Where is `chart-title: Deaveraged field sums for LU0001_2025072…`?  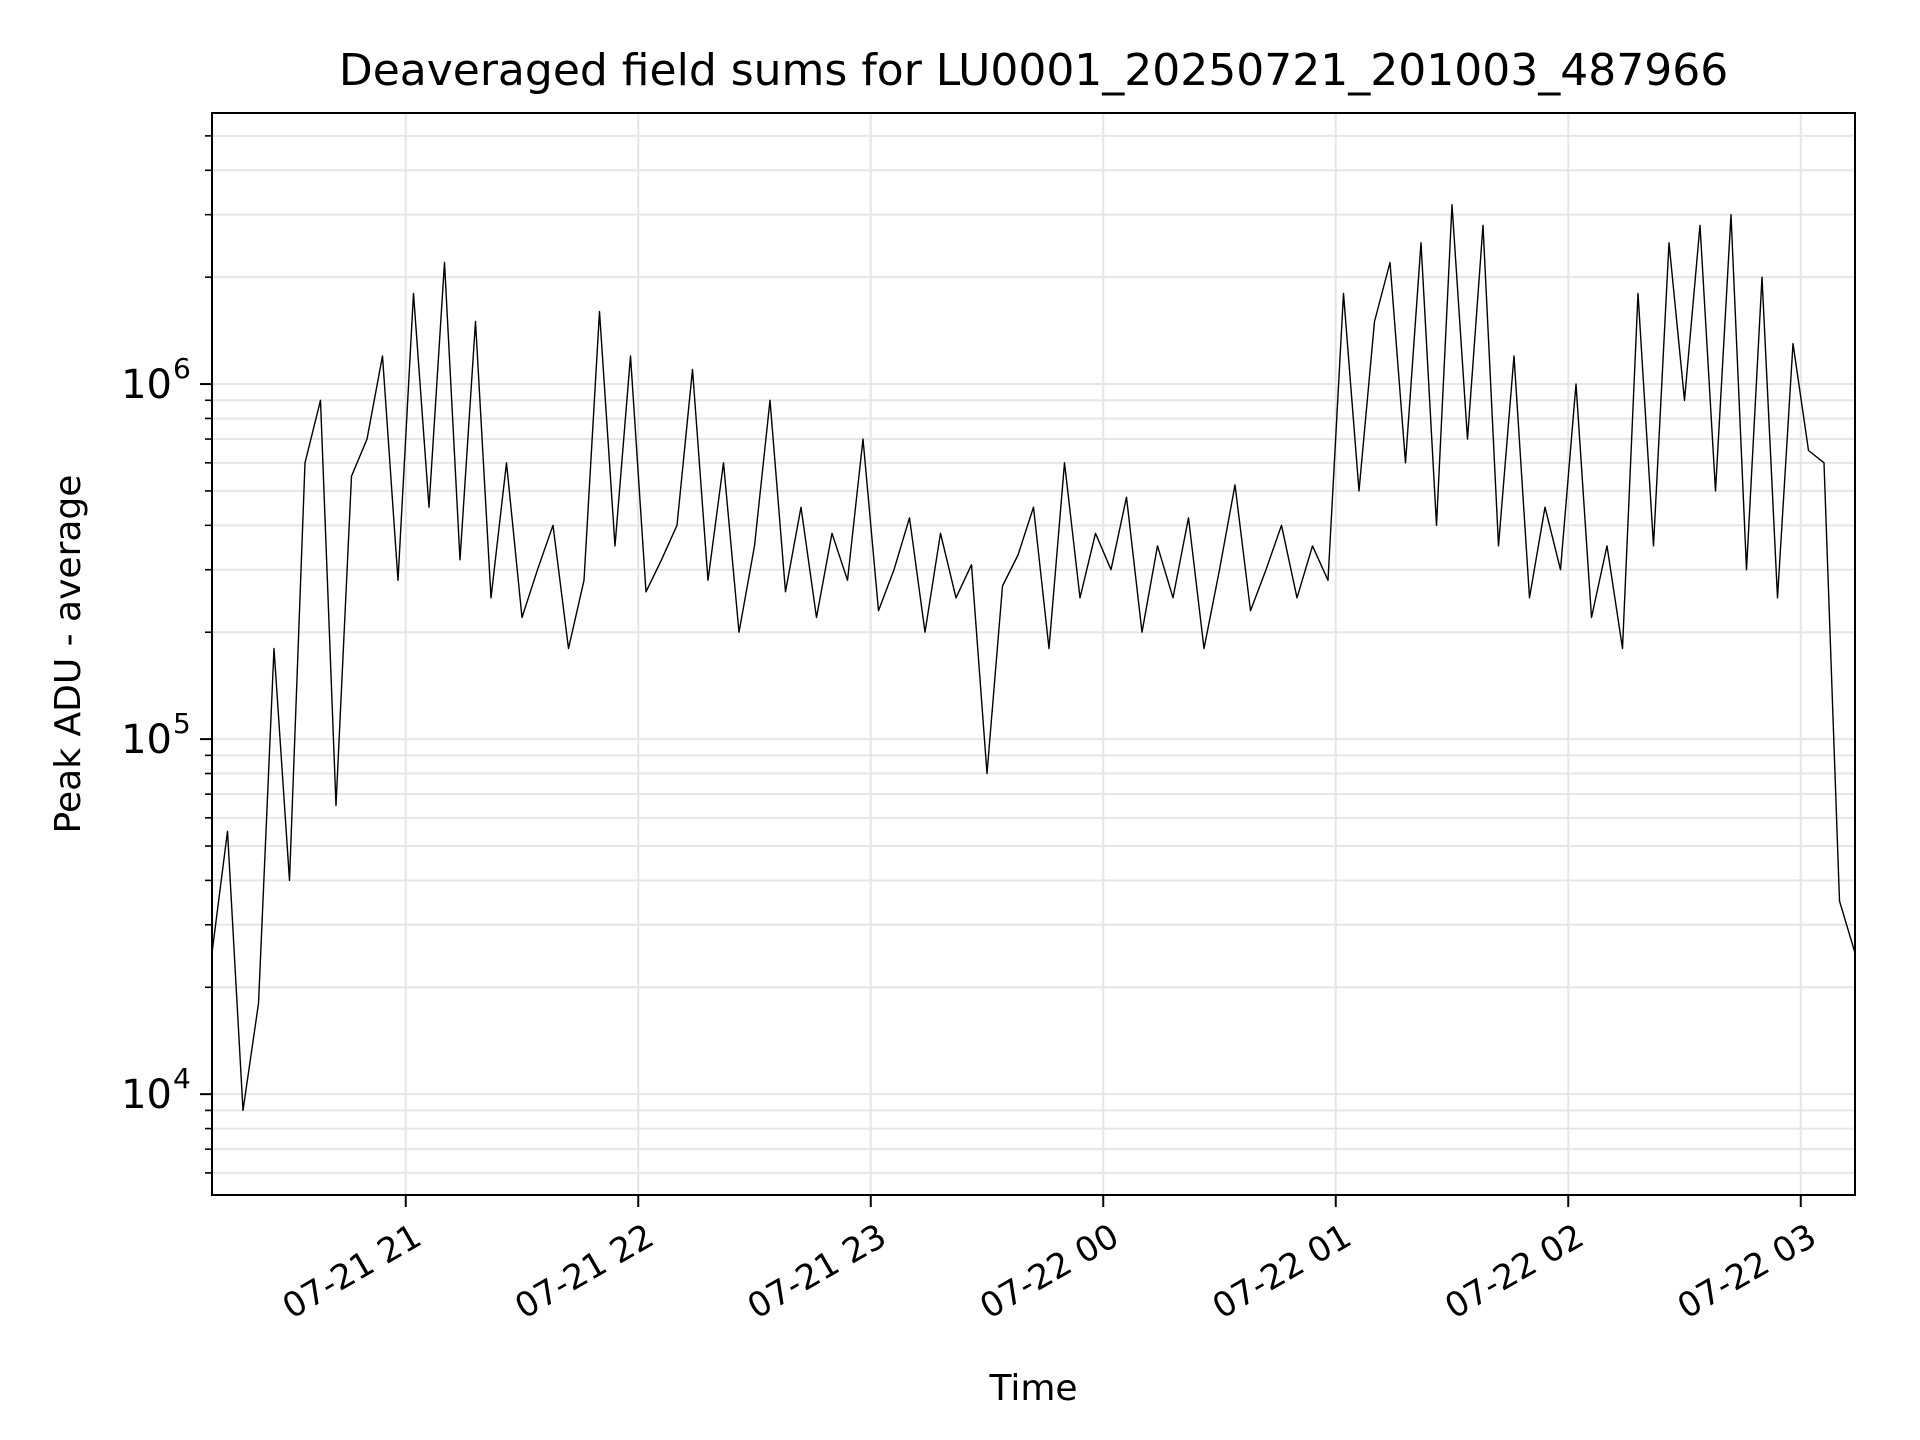
chart-title: Deaveraged field sums for LU0001_2025072… is located at coordinates (1033, 70).